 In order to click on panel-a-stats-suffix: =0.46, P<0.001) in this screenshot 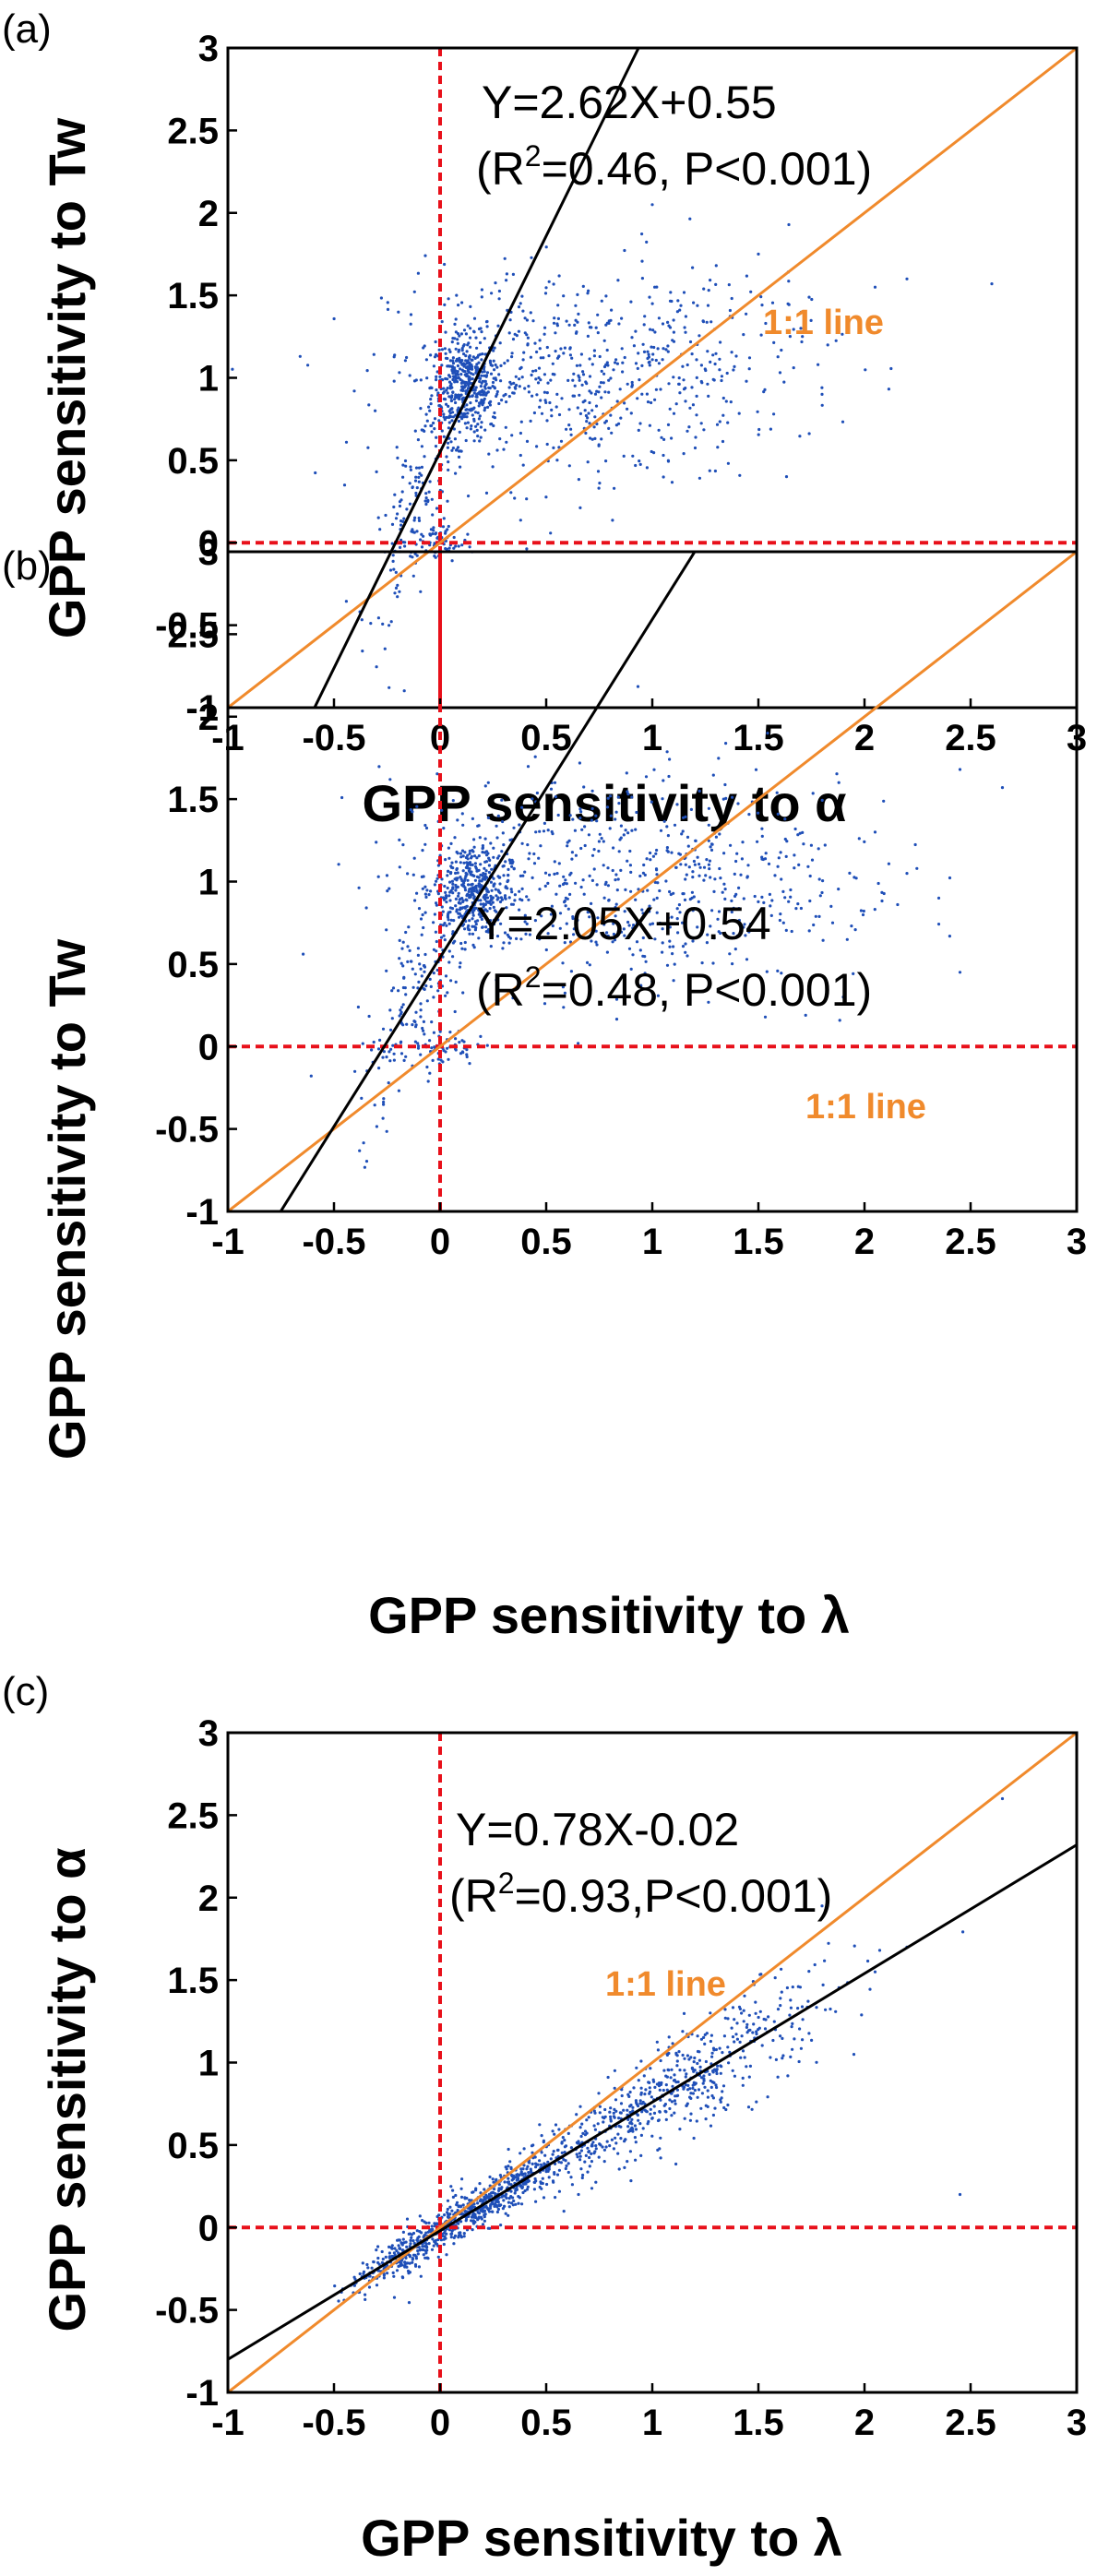, I will do `click(707, 169)`.